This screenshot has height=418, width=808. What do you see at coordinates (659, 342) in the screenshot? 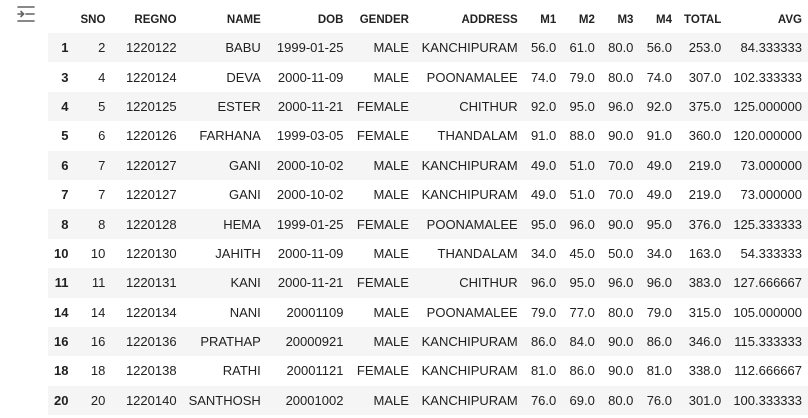
I see `cell-m4: 86.0` at bounding box center [659, 342].